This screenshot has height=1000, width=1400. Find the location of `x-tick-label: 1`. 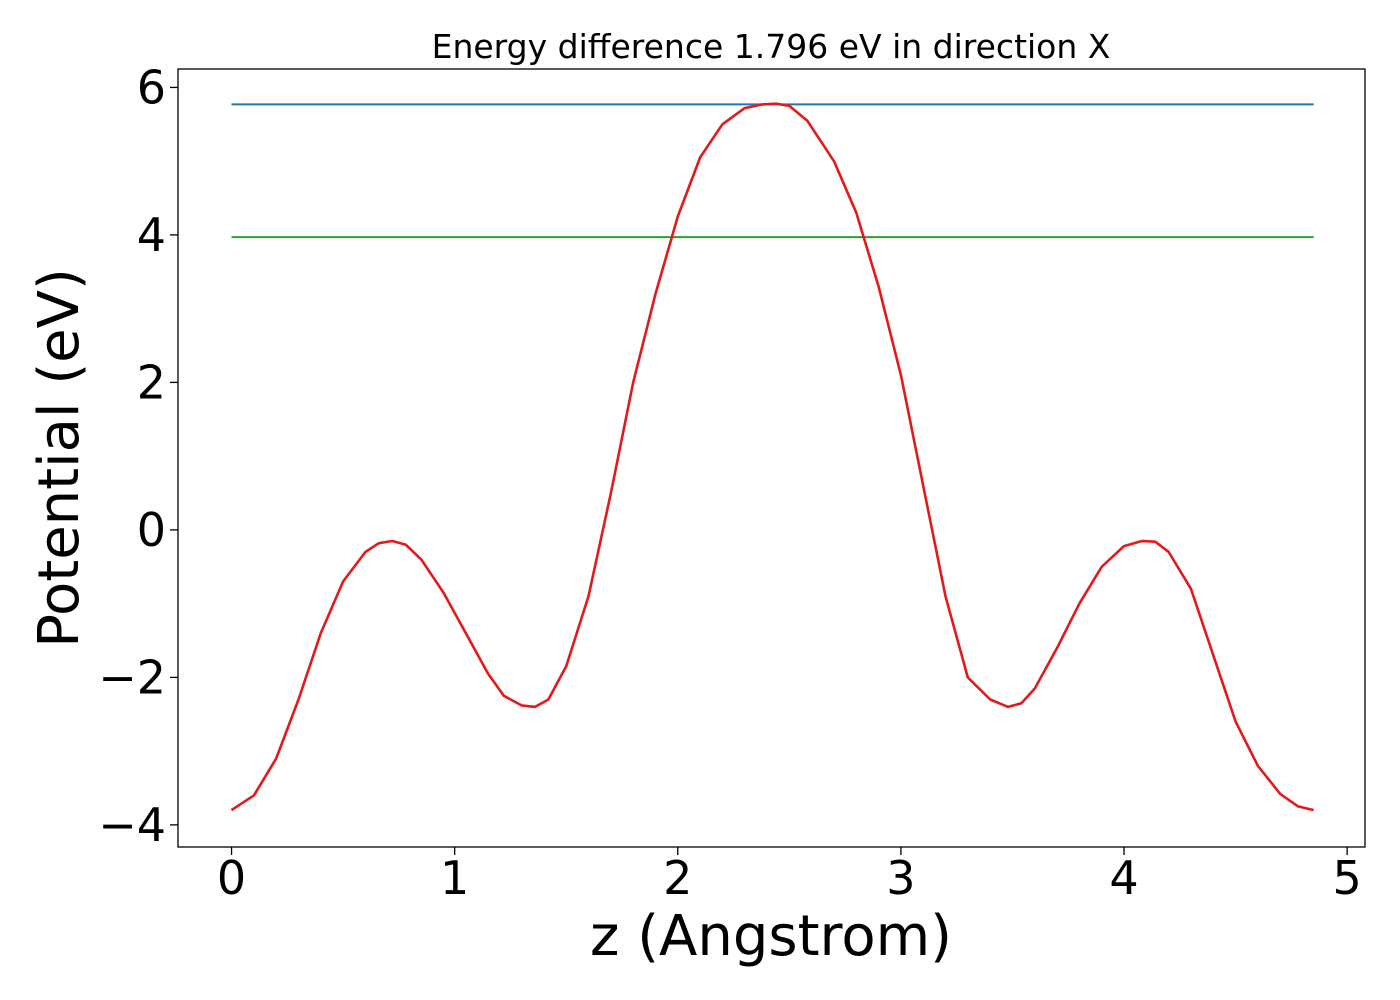

x-tick-label: 1 is located at coordinates (454, 878).